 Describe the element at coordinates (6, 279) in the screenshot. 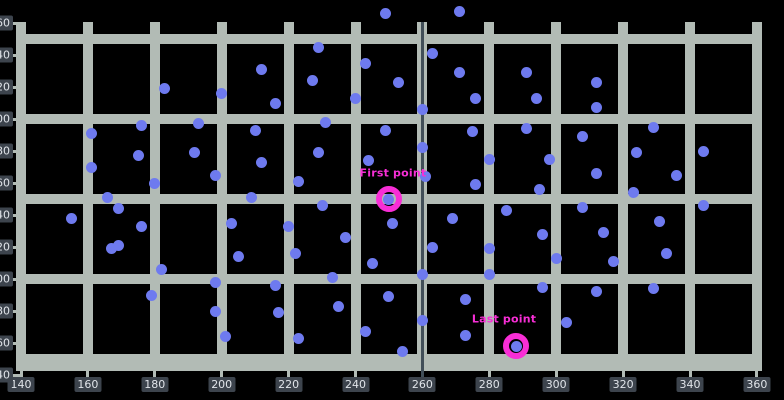

I see `y-tick-label: 200` at that location.